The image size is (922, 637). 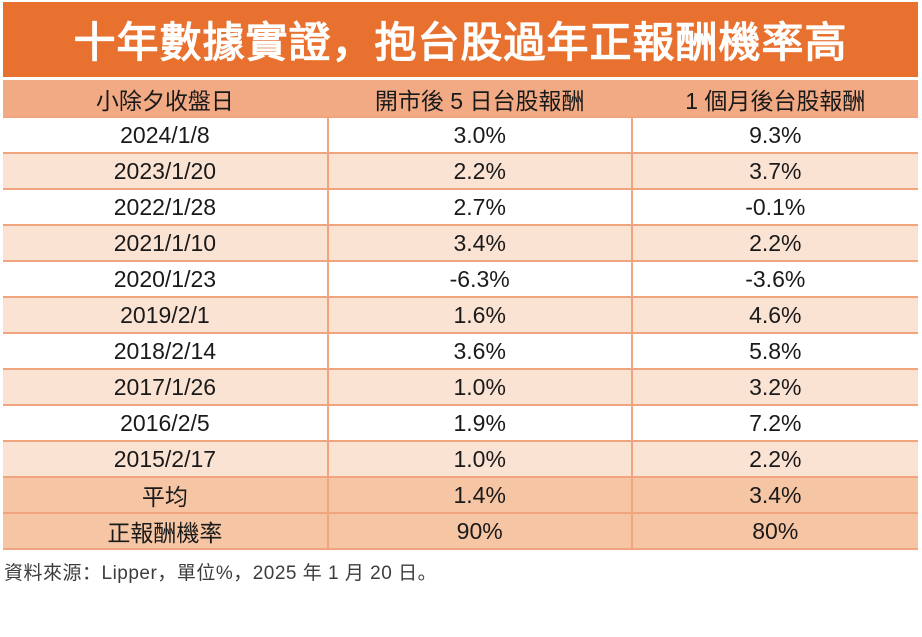 What do you see at coordinates (479, 351) in the screenshot?
I see `table-cell: 3.6%` at bounding box center [479, 351].